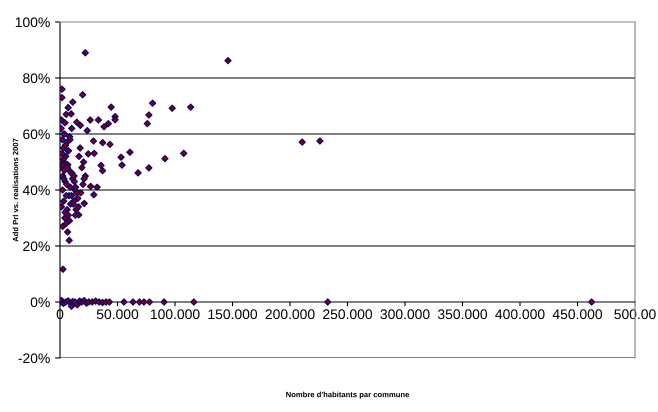 This screenshot has width=658, height=412. I want to click on y-tick-label: -20%, so click(34, 358).